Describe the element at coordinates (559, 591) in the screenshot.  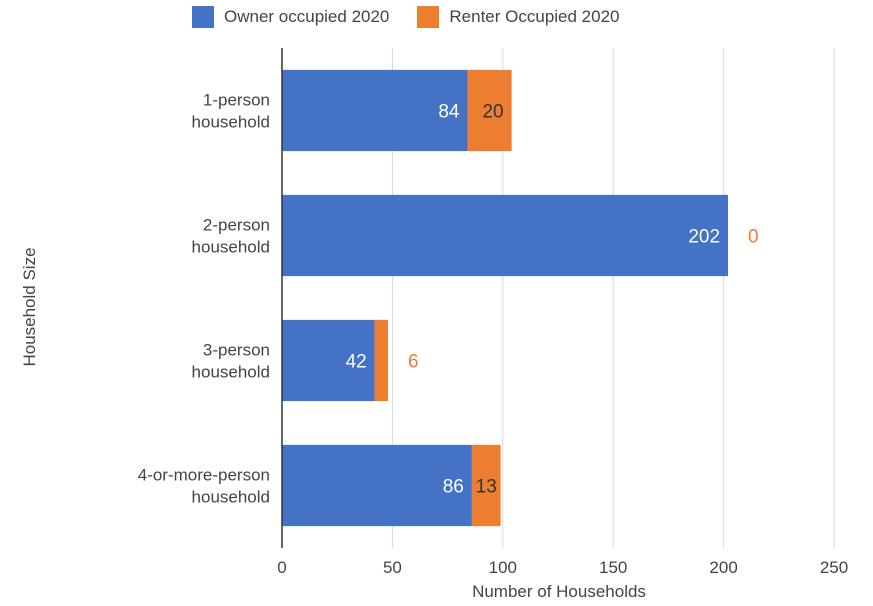
I see `x-axis-title: Number of Households` at that location.